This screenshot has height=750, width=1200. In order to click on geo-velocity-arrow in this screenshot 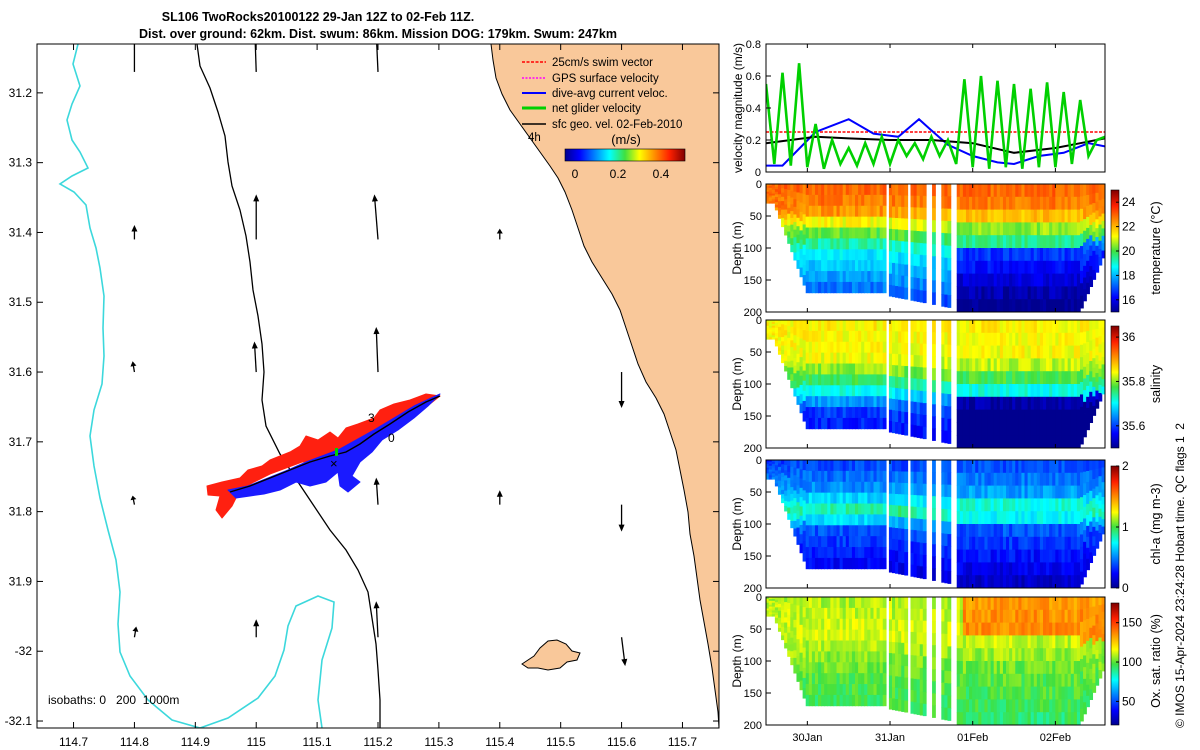, I will do `click(499, 234)`.